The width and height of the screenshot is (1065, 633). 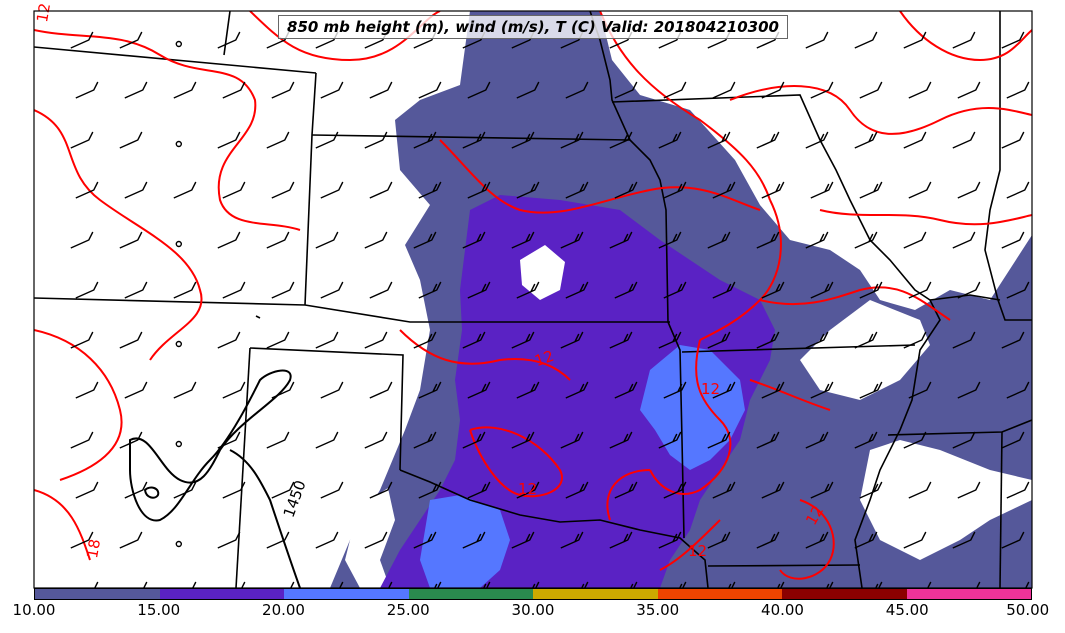 I want to click on temperature-contour-label: 12, so click(x=43, y=13).